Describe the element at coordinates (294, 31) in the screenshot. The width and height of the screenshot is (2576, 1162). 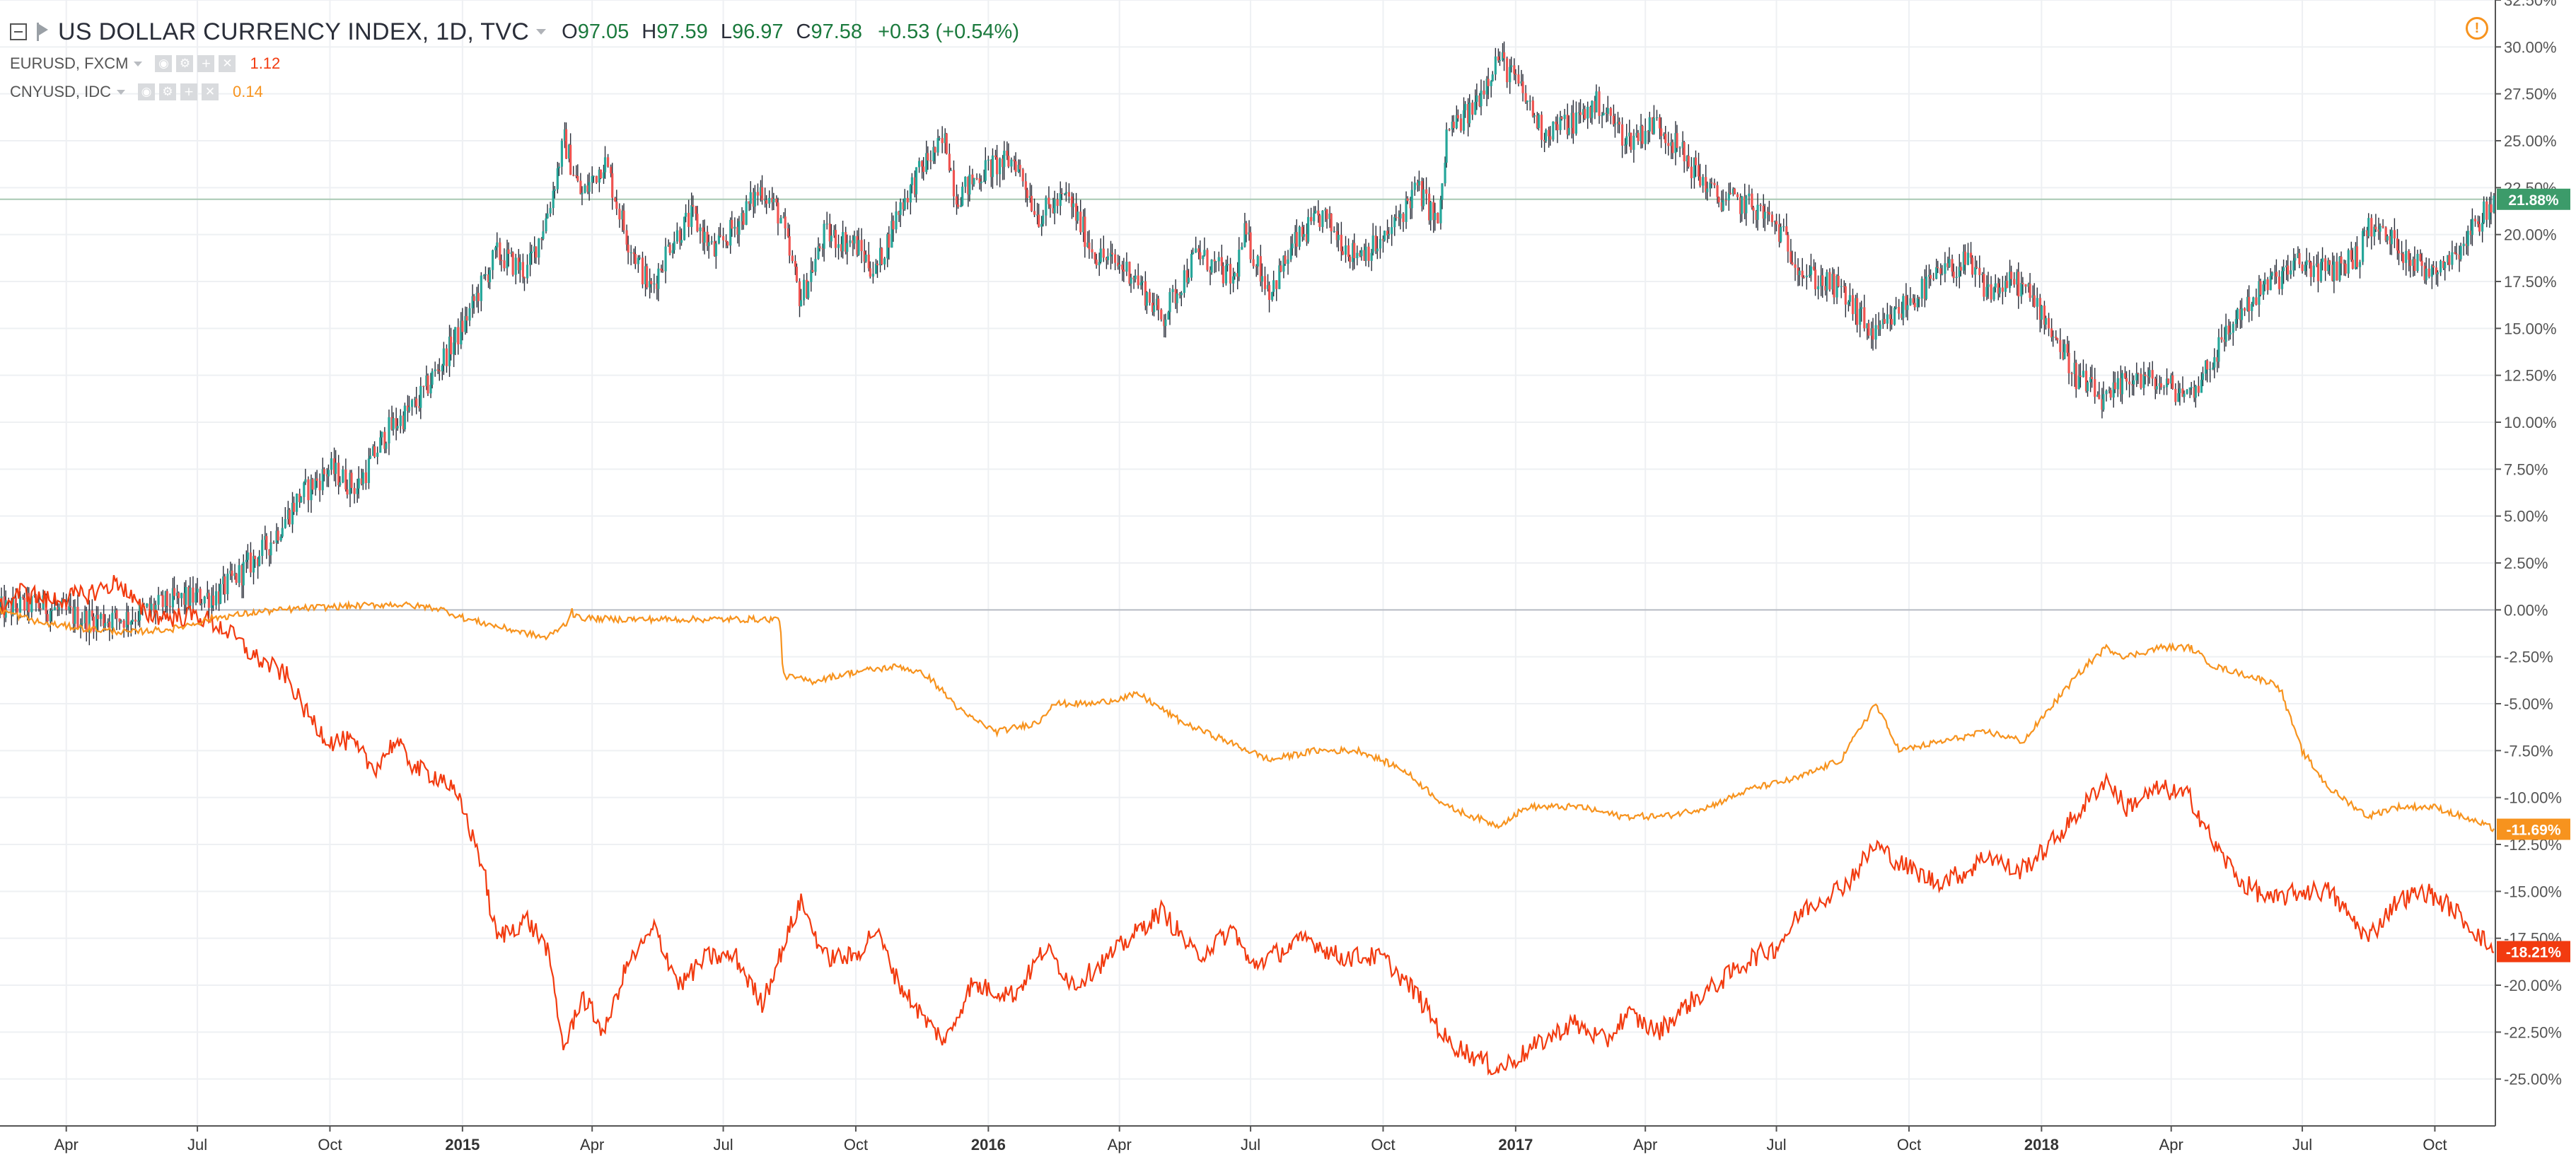
I see `main-series-title: US DOLLAR CURRENCY INDEX, 1D, TVC` at that location.